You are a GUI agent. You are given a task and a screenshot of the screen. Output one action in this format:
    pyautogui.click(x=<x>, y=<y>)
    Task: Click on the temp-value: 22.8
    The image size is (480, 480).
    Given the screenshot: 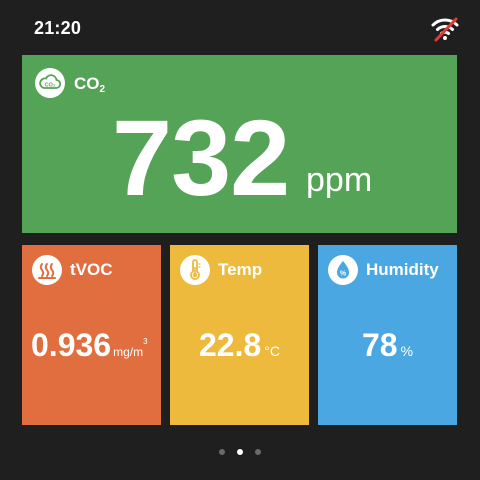 What is the action you would take?
    pyautogui.click(x=230, y=345)
    